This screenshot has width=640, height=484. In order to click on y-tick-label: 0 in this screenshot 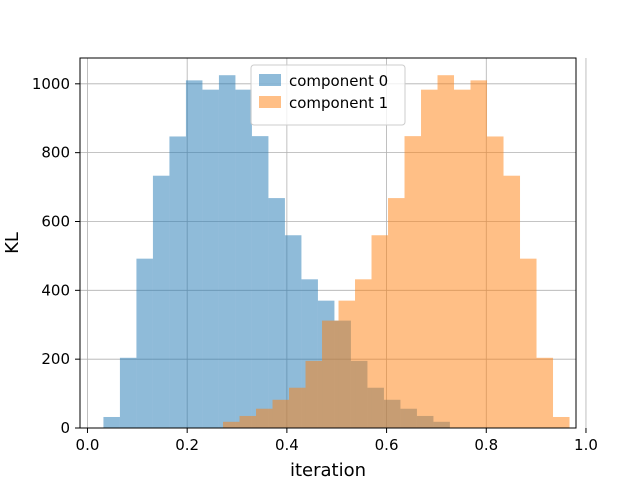, I will do `click(65, 428)`.